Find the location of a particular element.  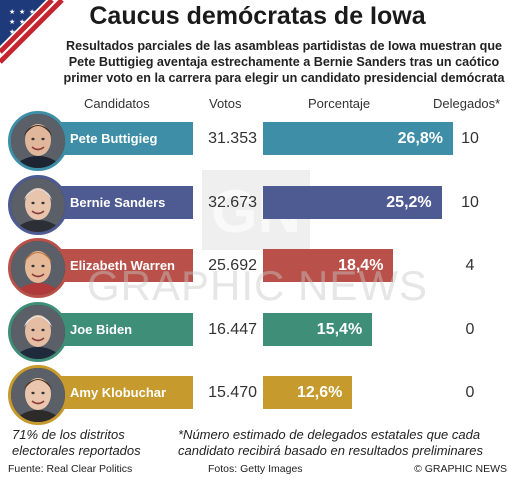

candidate-row: Pete Buttigieg 31.353 26,8% 10 is located at coordinates (257, 140).